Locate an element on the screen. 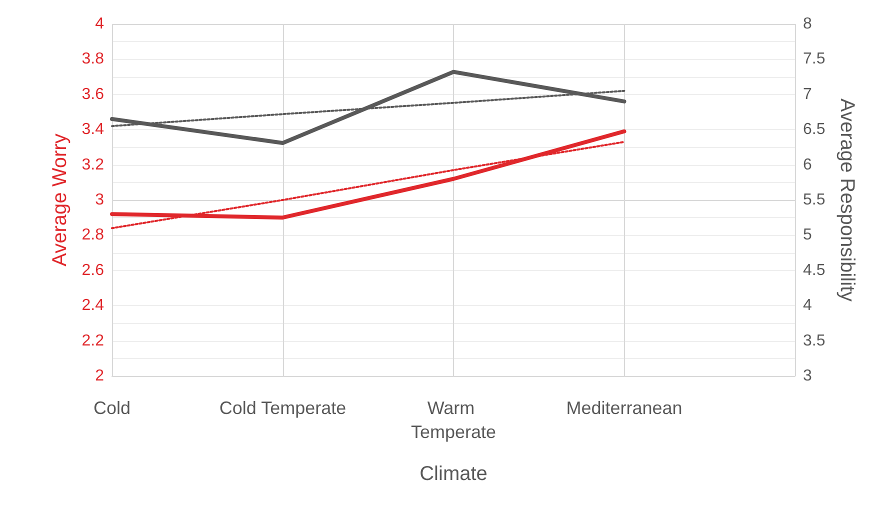 The width and height of the screenshot is (876, 507). y-tick-label: 3 is located at coordinates (99, 200).